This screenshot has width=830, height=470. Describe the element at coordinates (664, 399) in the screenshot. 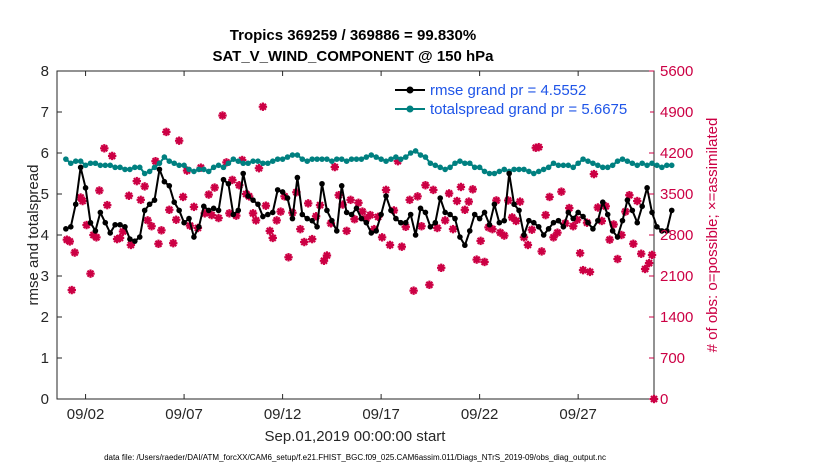

I see `y-right-tick-label: 0` at that location.